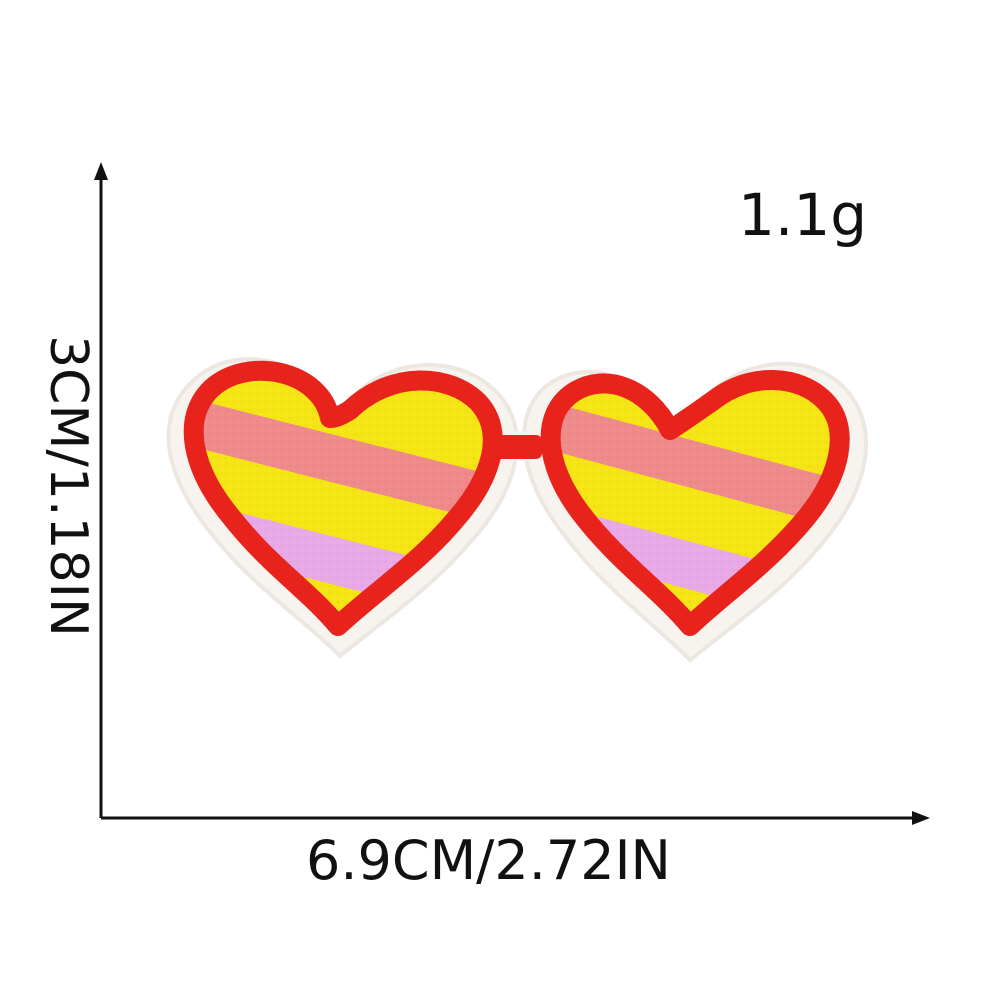  Describe the element at coordinates (515, 447) in the screenshot. I see `sunglasses-bridge` at that location.